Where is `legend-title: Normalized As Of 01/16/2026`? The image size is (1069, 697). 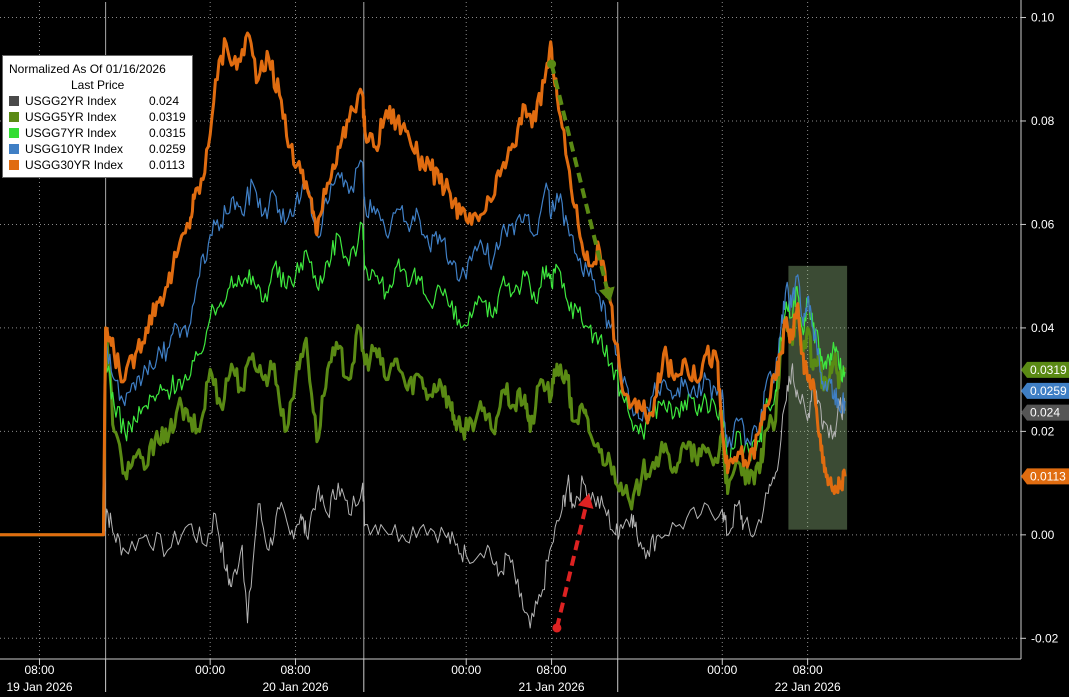 legend-title: Normalized As Of 01/16/2026 is located at coordinates (87, 69).